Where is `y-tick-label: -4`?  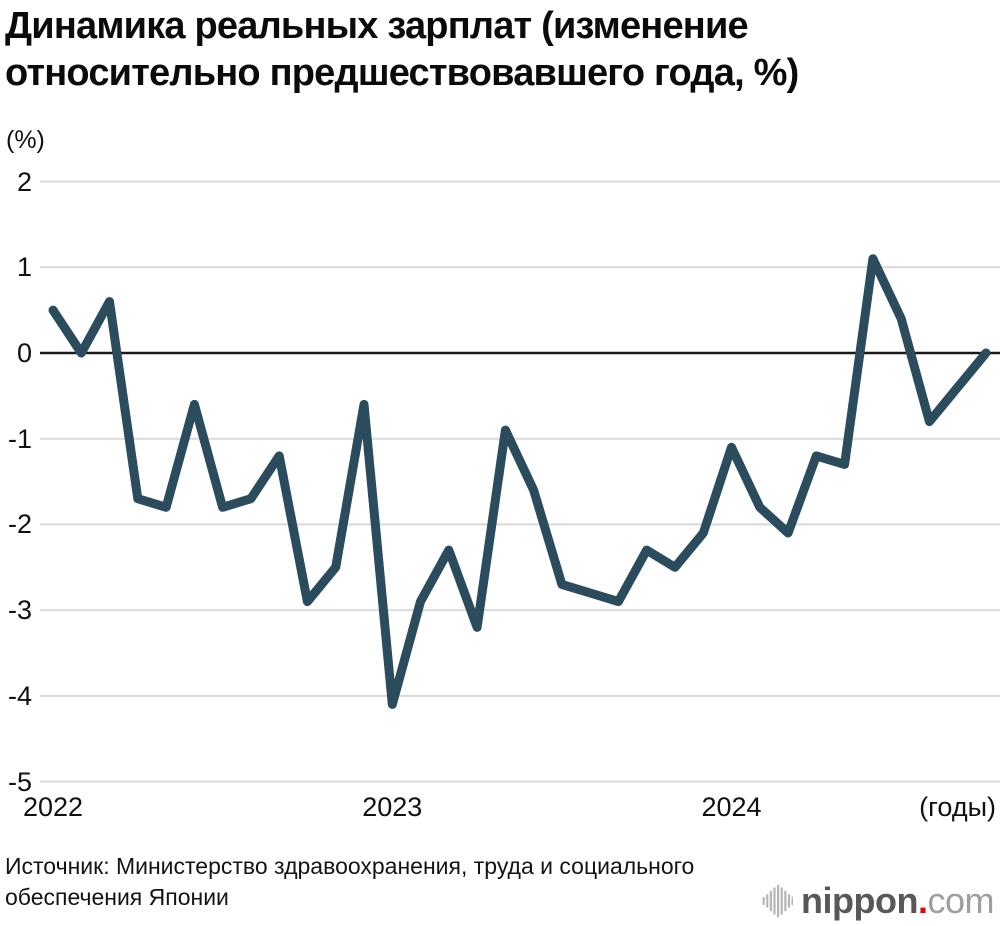 y-tick-label: -4 is located at coordinates (19, 695).